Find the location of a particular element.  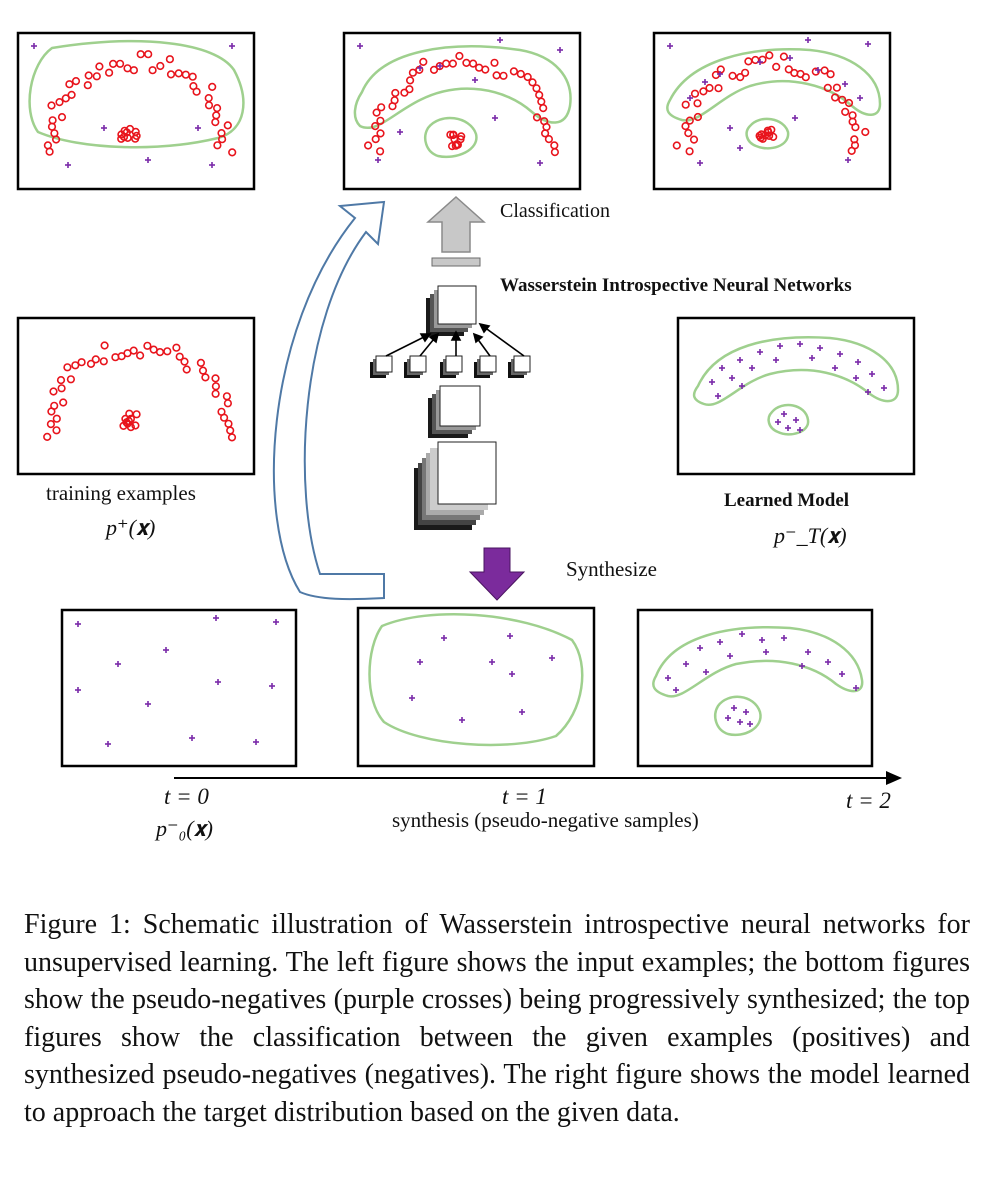

panel-training is located at coordinates (136, 396).